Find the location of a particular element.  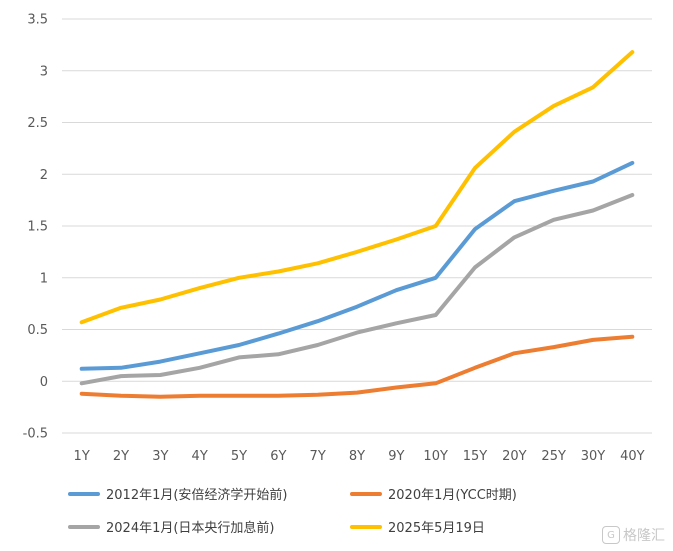

x-tick-label: 2Y is located at coordinates (121, 456).